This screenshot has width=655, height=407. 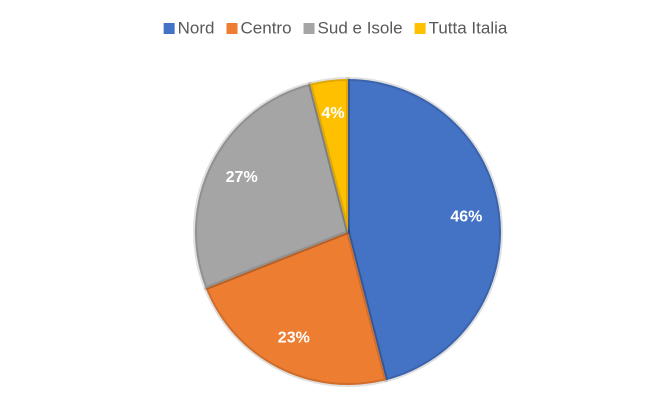 What do you see at coordinates (196, 27) in the screenshot?
I see `legend-label: Nord` at bounding box center [196, 27].